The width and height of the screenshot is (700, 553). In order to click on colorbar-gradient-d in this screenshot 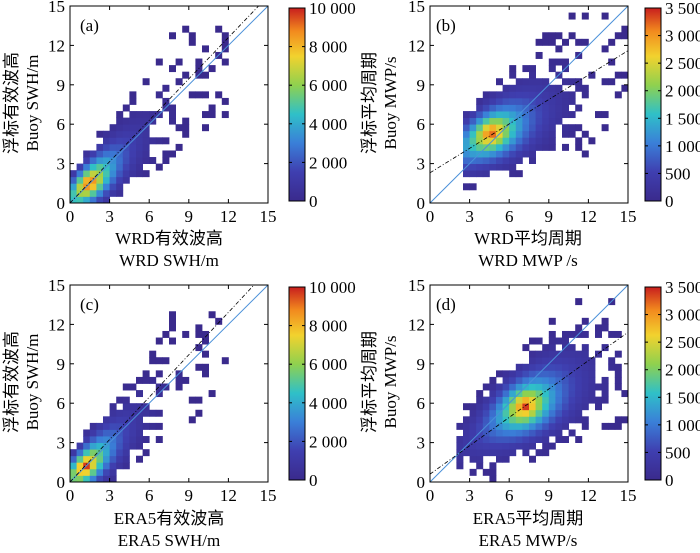, I will do `click(653, 383)`.